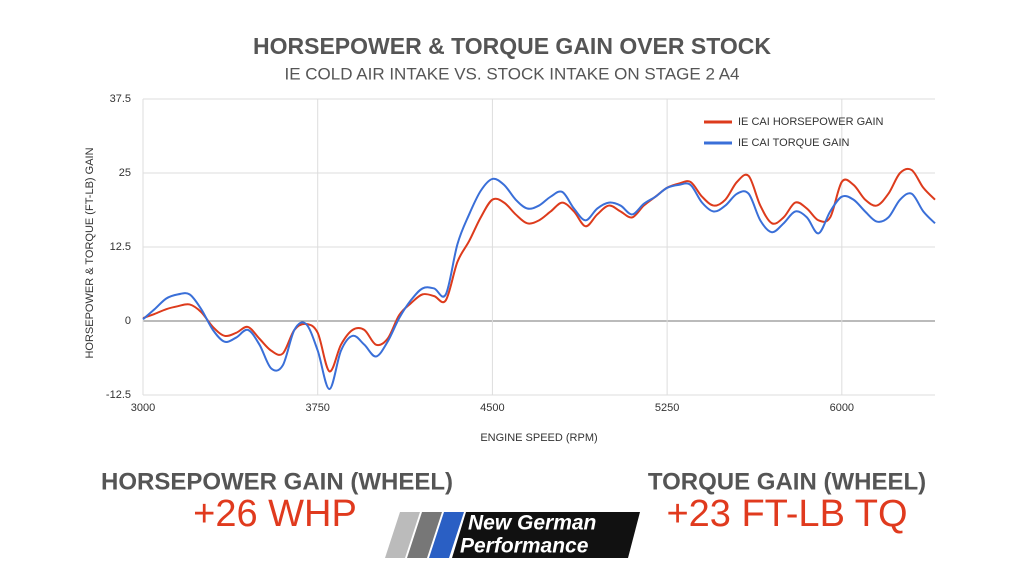 The width and height of the screenshot is (1024, 567). What do you see at coordinates (120, 99) in the screenshot?
I see `y-tick-label: 37.5` at bounding box center [120, 99].